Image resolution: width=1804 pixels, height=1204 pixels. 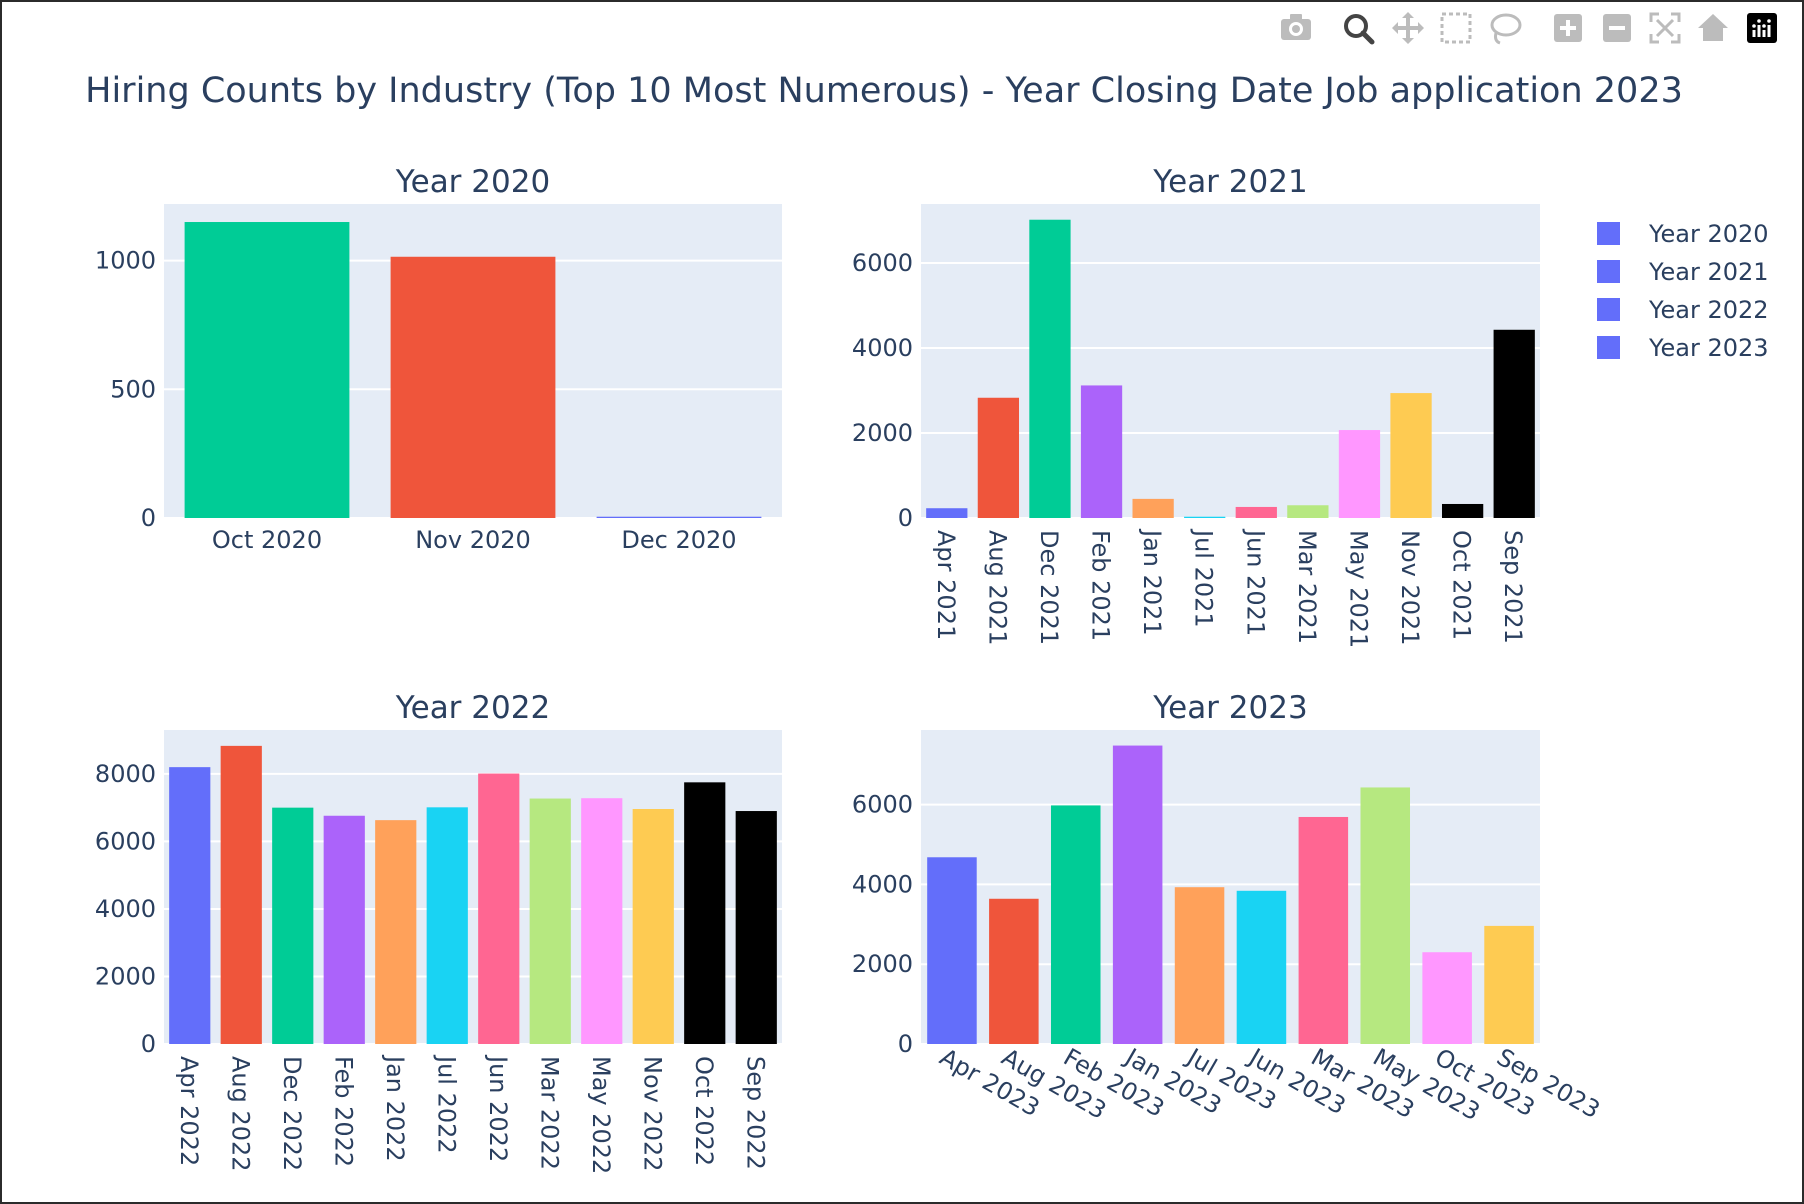 What do you see at coordinates (1762, 28) in the screenshot?
I see `plotly-logo-icon: Produced with Plotly` at bounding box center [1762, 28].